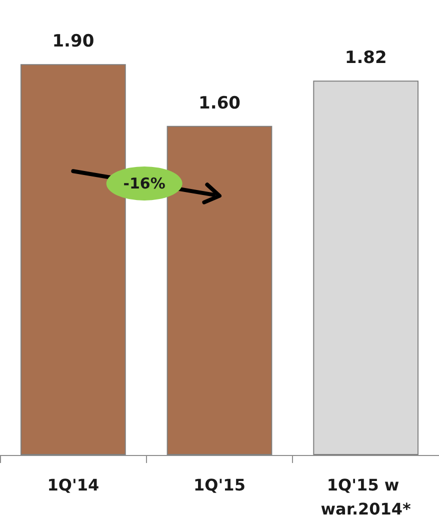  What do you see at coordinates (144, 183) in the screenshot?
I see `annotation: -16%` at bounding box center [144, 183].